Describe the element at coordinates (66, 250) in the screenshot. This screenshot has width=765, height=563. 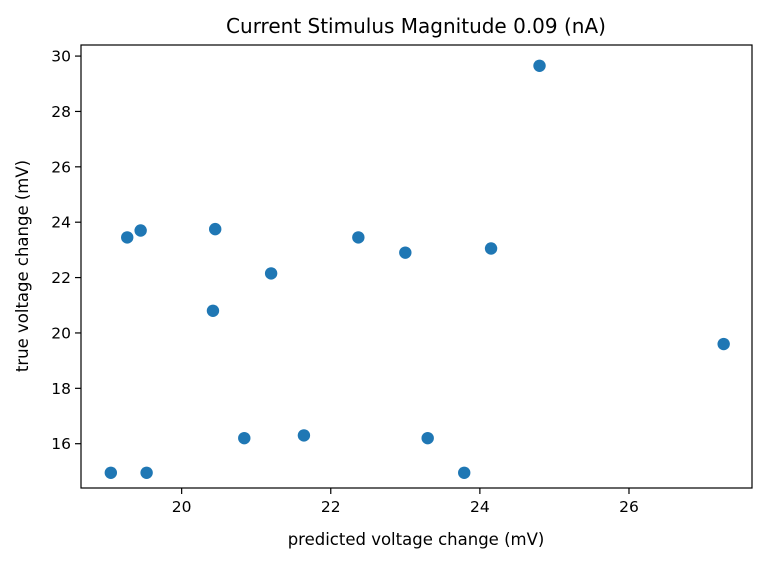
I see `y-axis-ticks: 16 18 20 22 24 26 28 30` at that location.